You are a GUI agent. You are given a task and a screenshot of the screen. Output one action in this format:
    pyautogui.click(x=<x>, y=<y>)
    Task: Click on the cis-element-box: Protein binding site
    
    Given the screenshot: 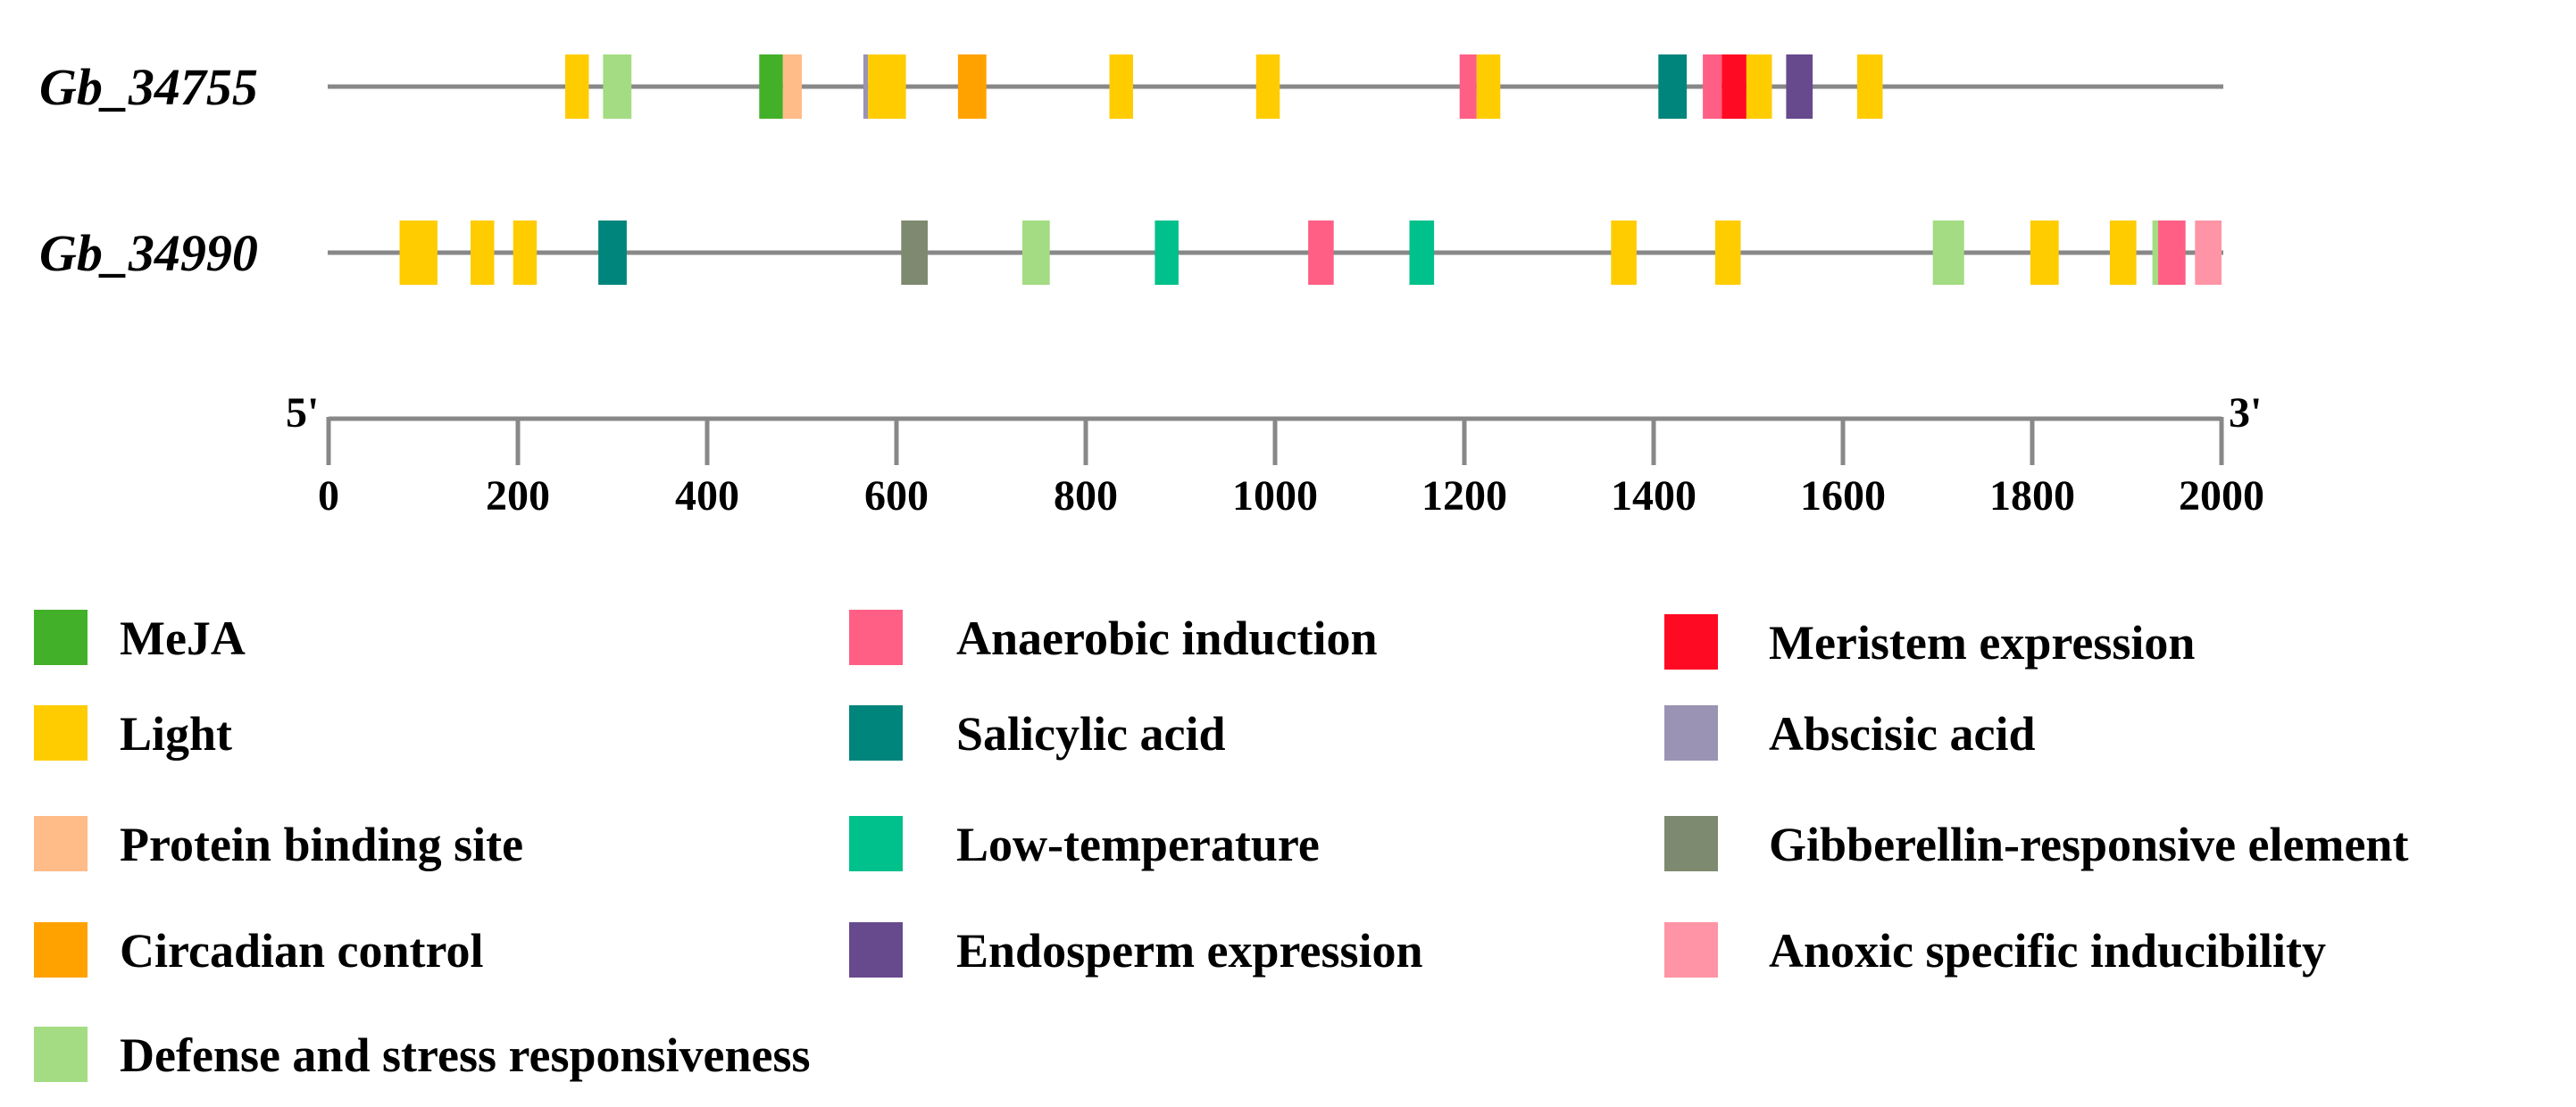 What is the action you would take?
    pyautogui.click(x=792, y=86)
    